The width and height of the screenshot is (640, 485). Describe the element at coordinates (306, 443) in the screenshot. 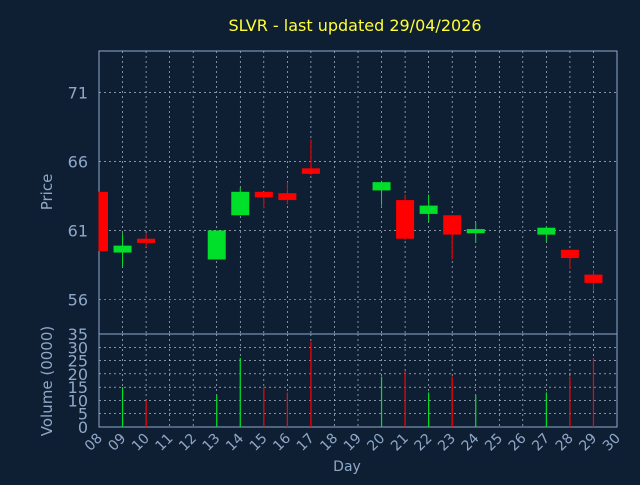

I see `x-tick-label: 17` at that location.